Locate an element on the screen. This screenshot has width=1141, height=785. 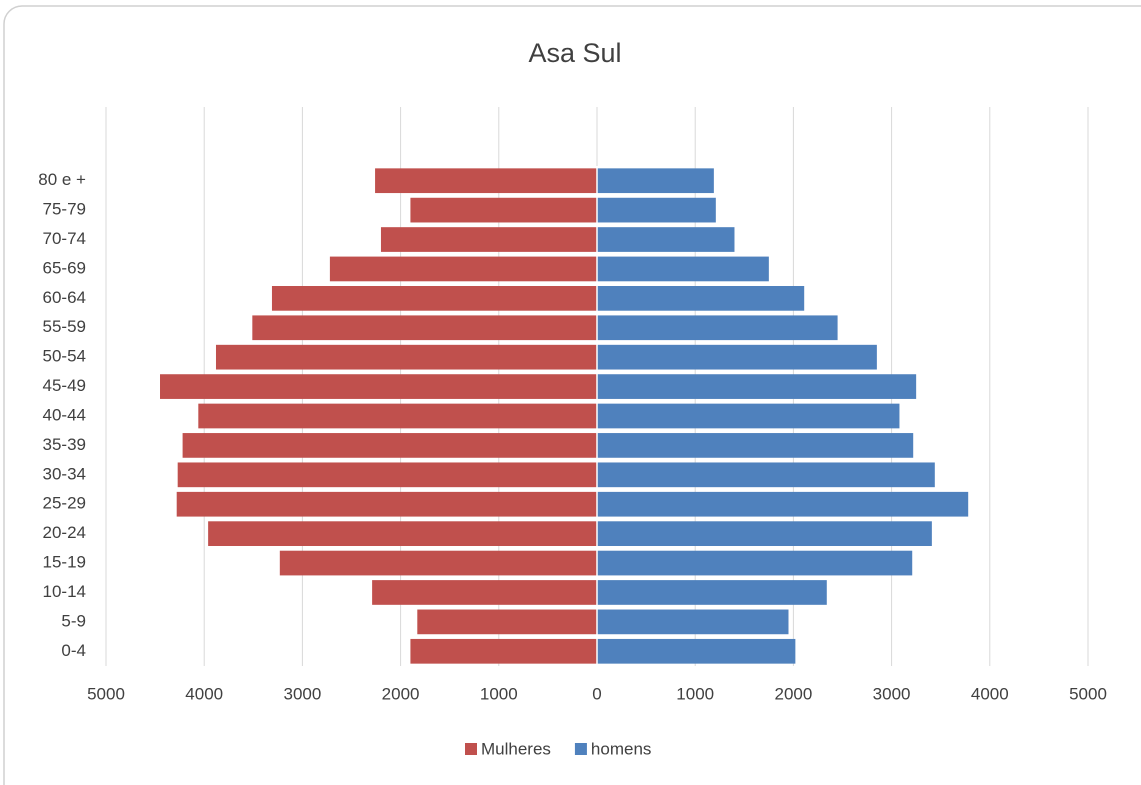
chart-title: Asa Sul is located at coordinates (574, 53).